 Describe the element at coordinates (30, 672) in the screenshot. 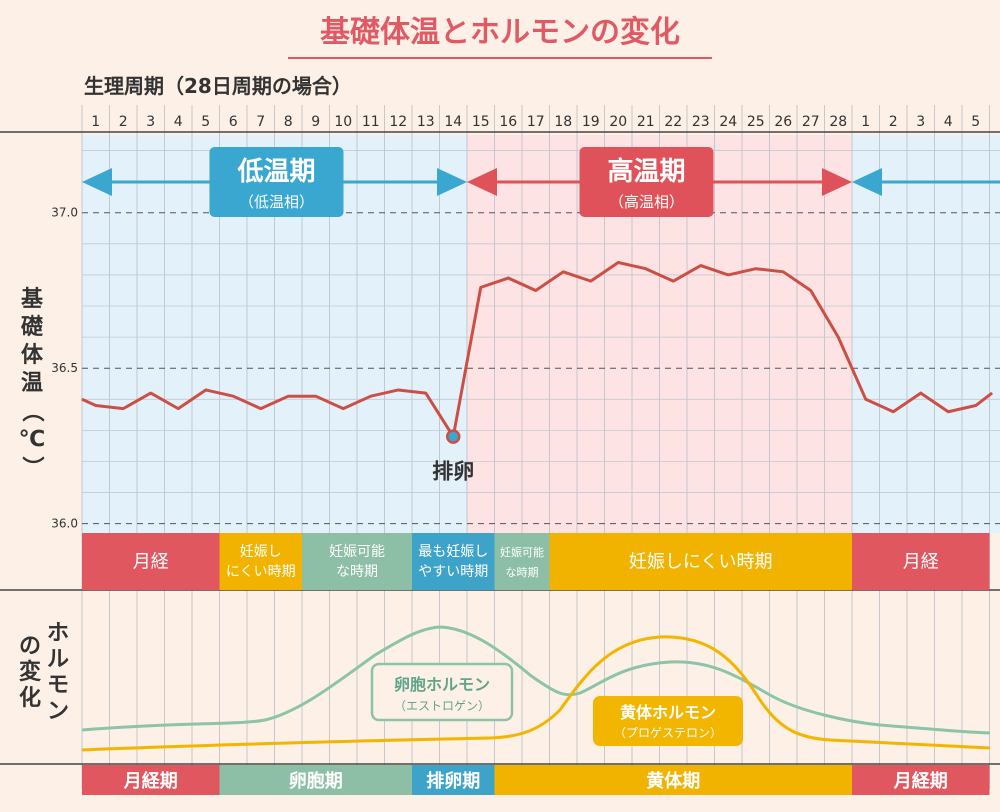

I see `hormone-axis-label-char: 変` at that location.